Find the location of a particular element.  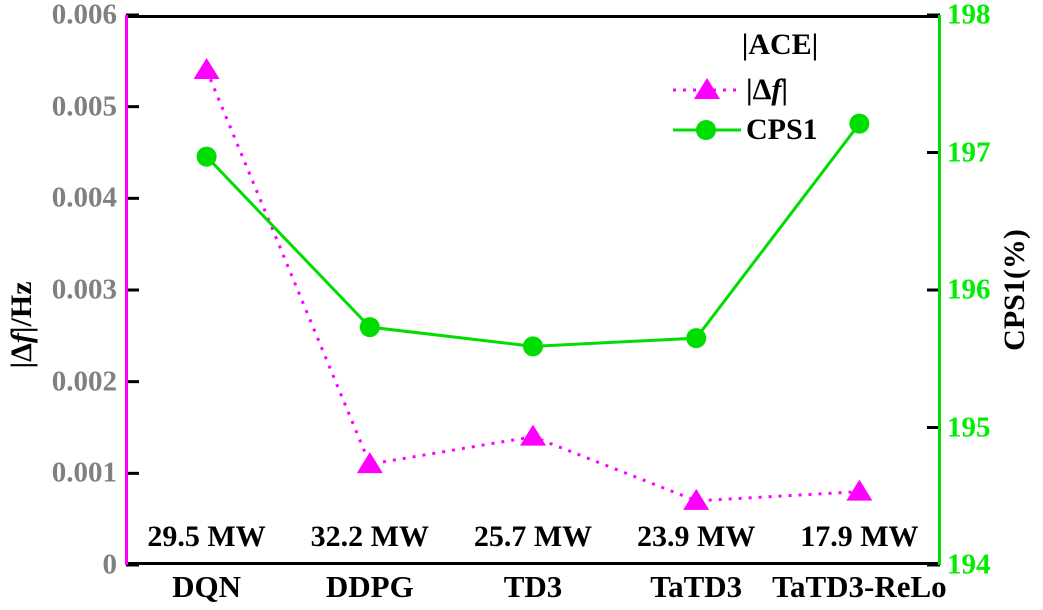

right-tick-label: 196 is located at coordinates (969, 289).